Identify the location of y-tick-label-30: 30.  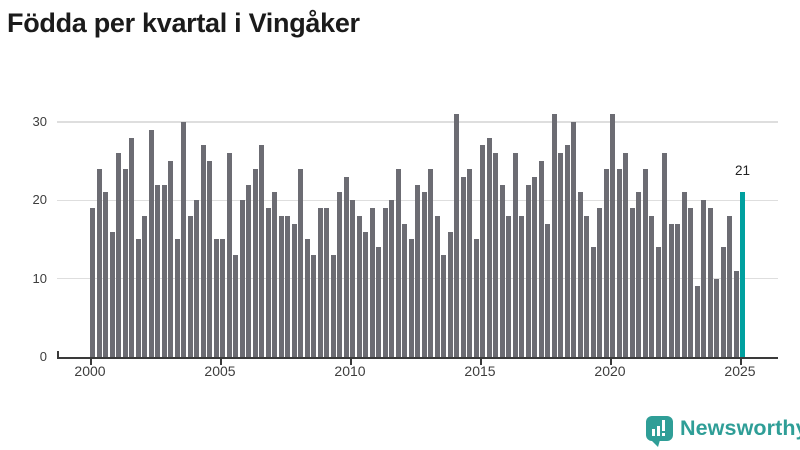
(39, 121).